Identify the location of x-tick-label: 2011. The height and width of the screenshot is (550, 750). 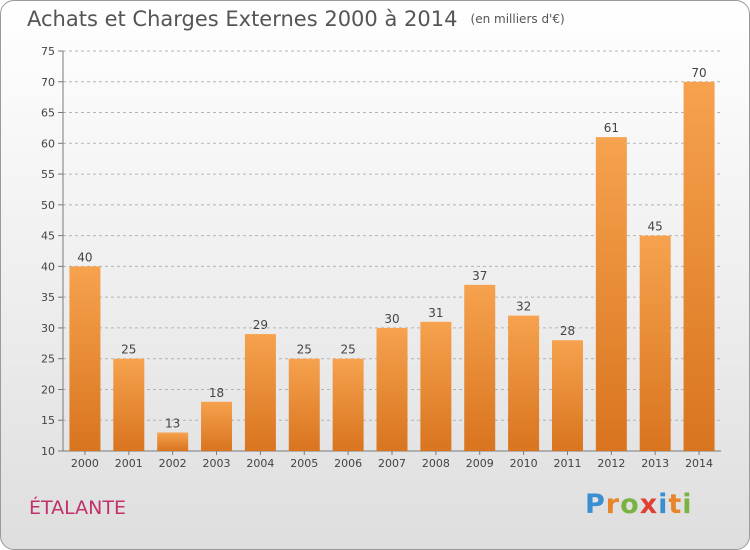
(567, 463).